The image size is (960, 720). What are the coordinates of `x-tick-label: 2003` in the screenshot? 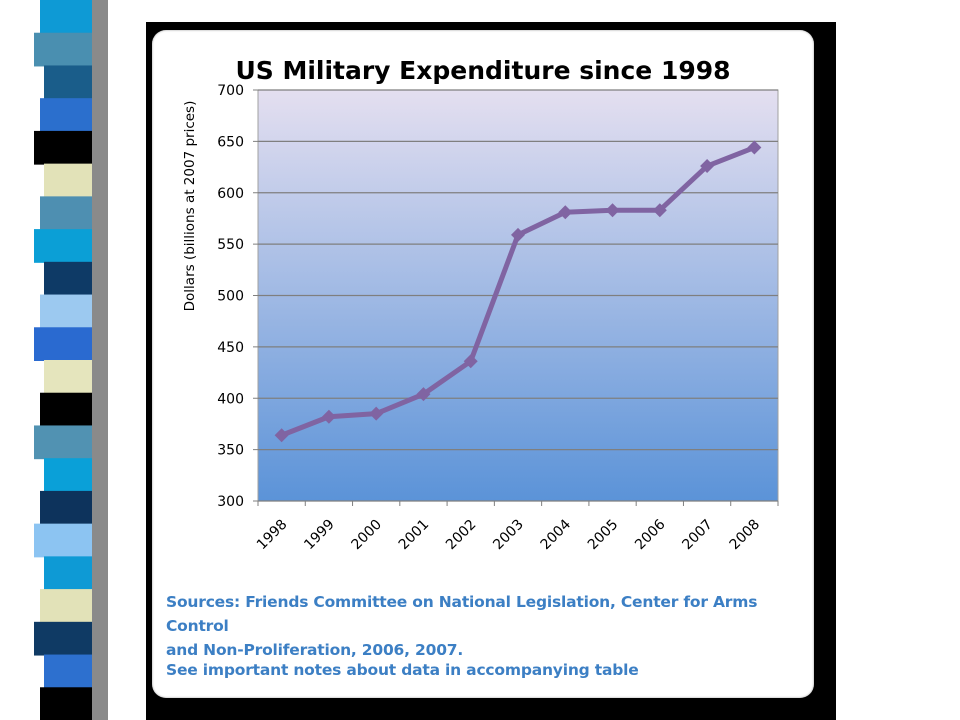 It's located at (508, 535).